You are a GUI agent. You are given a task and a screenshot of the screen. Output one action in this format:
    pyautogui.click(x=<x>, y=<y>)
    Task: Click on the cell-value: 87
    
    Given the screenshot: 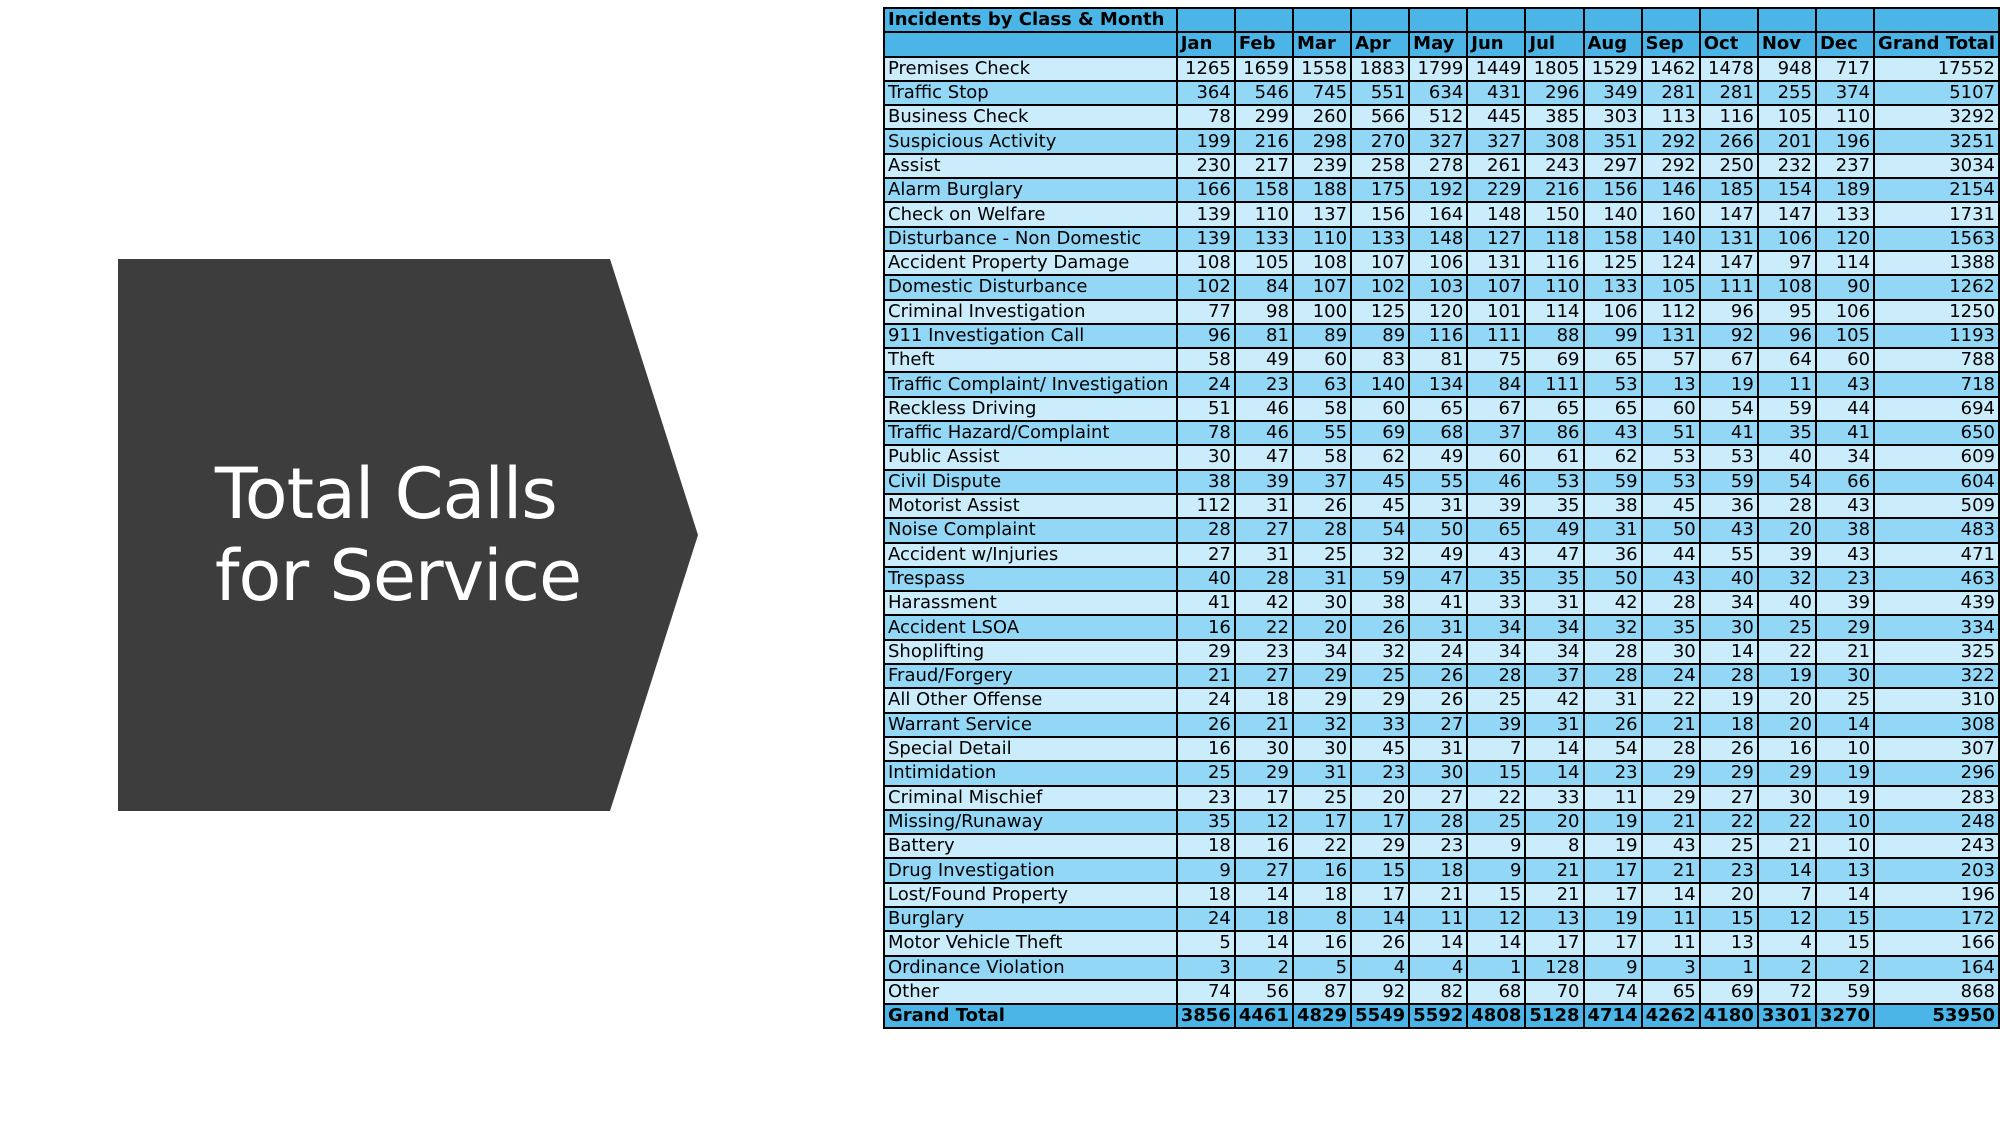 What is the action you would take?
    pyautogui.click(x=1322, y=992)
    